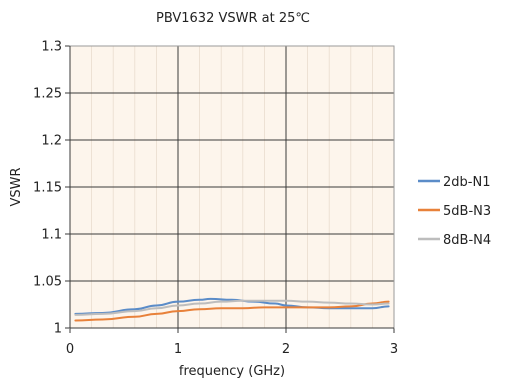 The image size is (511, 383). What do you see at coordinates (51, 235) in the screenshot?
I see `y-tick-label: 1.1` at bounding box center [51, 235].